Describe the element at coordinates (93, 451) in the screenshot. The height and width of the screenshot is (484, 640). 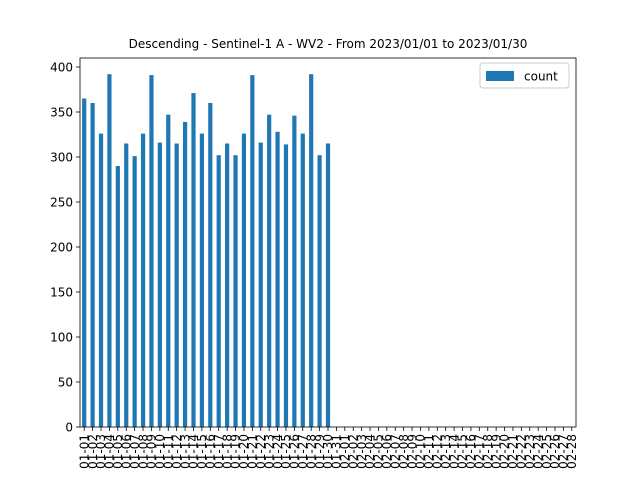
I see `x-tick-label-01-02: 01-02` at that location.